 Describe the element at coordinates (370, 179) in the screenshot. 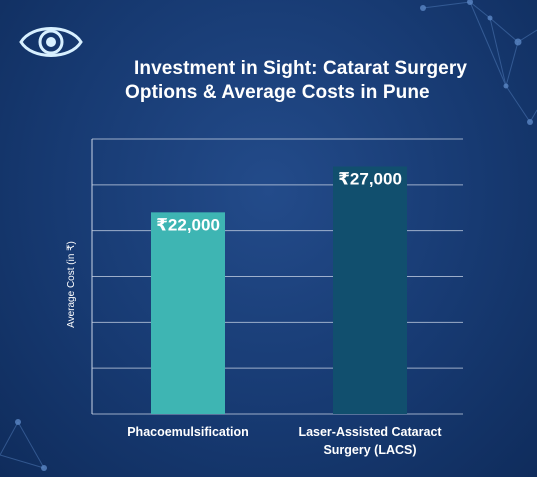

I see `data-label-2: ₹27,000` at that location.